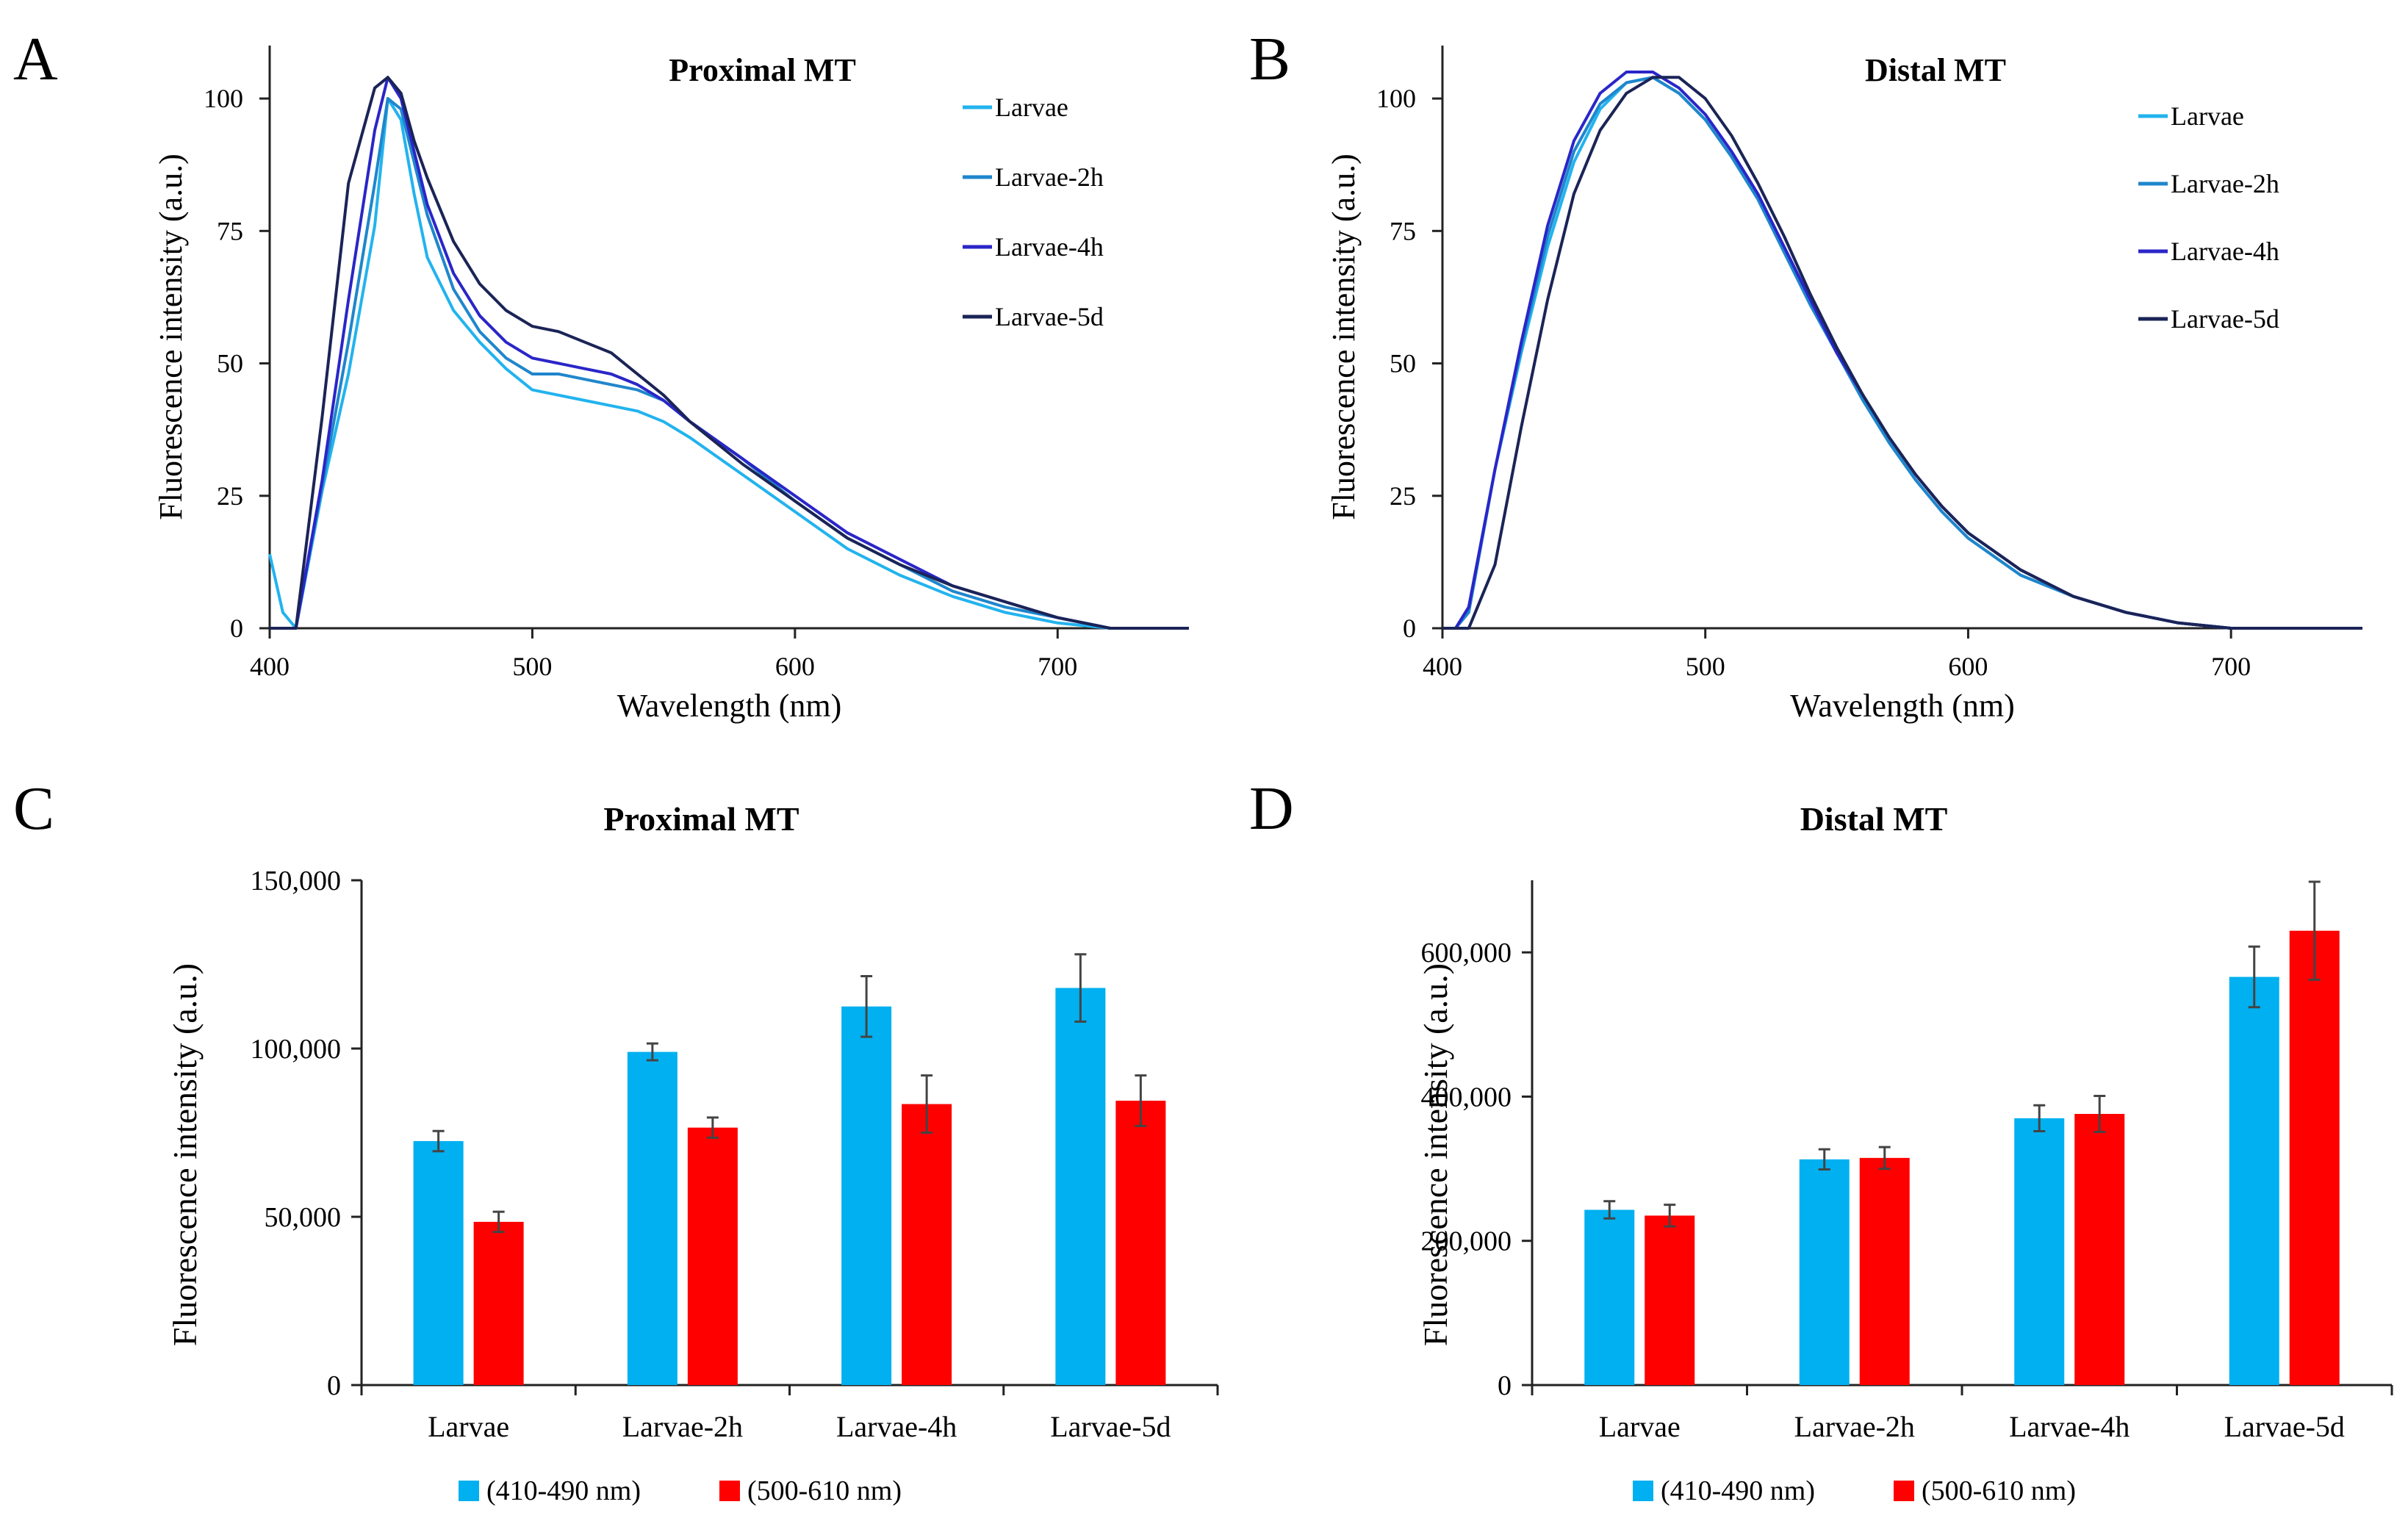  I want to click on series-line-larvae-4h, so click(1902, 350).